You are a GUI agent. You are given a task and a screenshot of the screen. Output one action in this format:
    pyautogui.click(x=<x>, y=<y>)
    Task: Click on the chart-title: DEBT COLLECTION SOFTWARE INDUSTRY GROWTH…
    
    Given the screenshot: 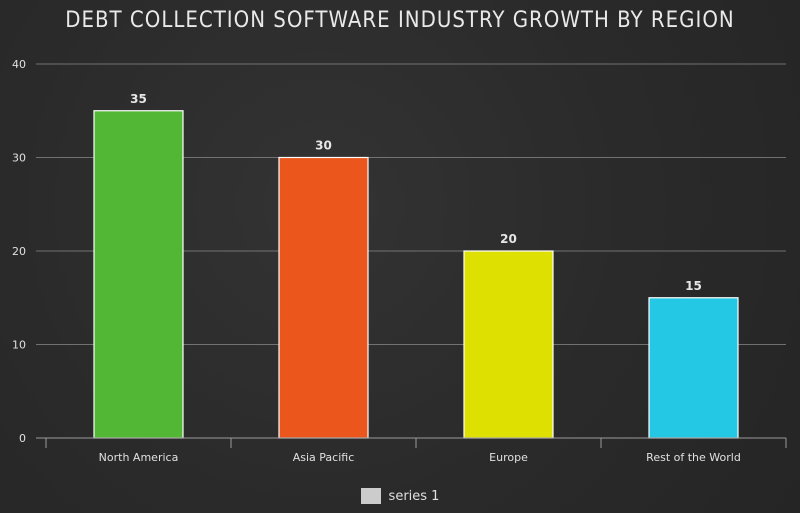 What is the action you would take?
    pyautogui.click(x=400, y=20)
    